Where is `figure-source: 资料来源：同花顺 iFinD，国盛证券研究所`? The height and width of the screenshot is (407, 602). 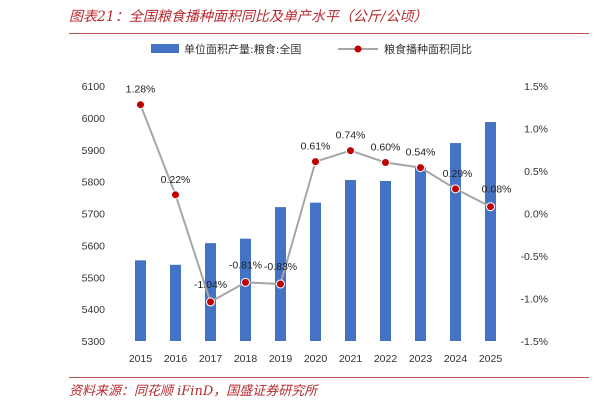
figure-source: 资料来源：同花顺 iFinD，国盛证券研究所 is located at coordinates (193, 391).